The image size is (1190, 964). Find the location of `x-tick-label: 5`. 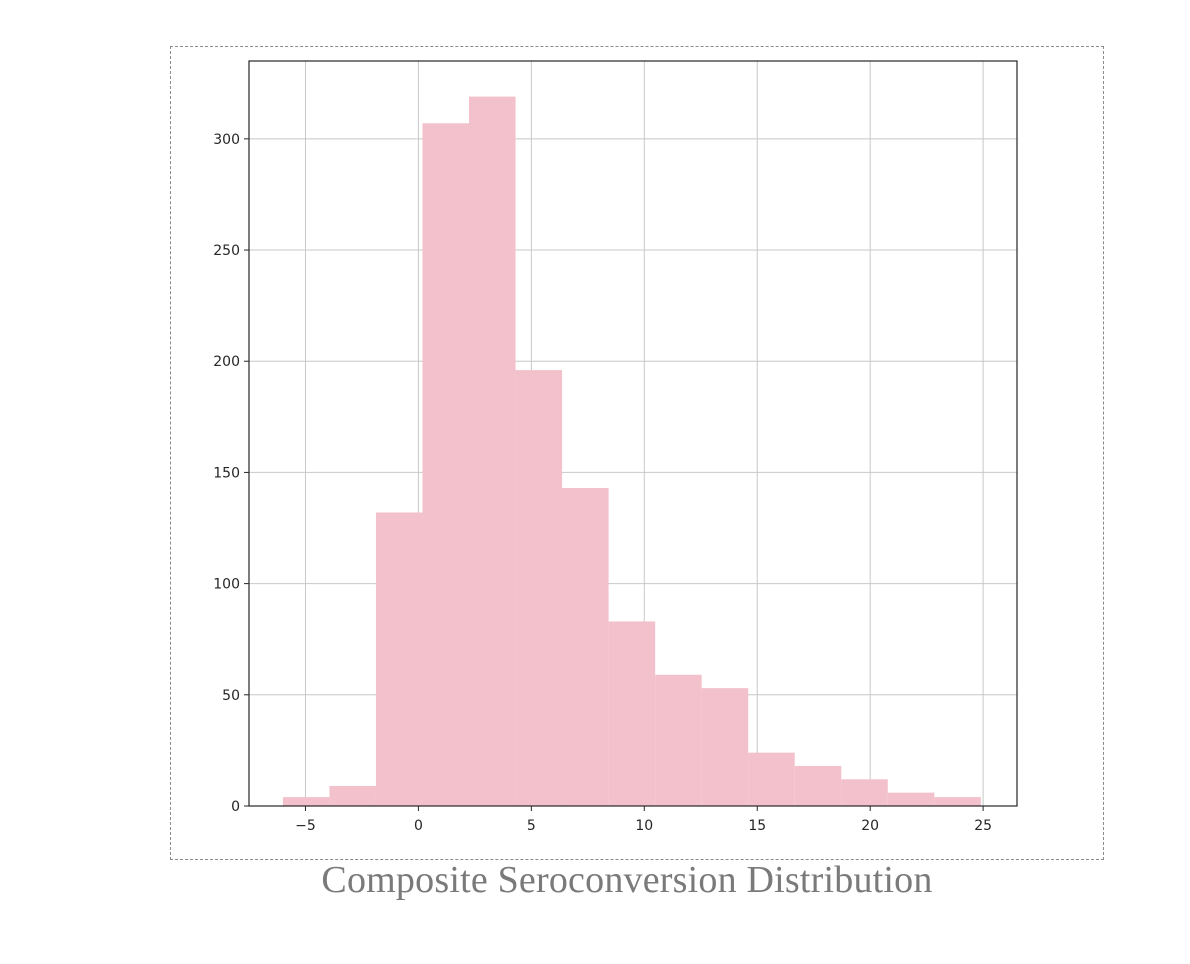

x-tick-label: 5 is located at coordinates (531, 826).